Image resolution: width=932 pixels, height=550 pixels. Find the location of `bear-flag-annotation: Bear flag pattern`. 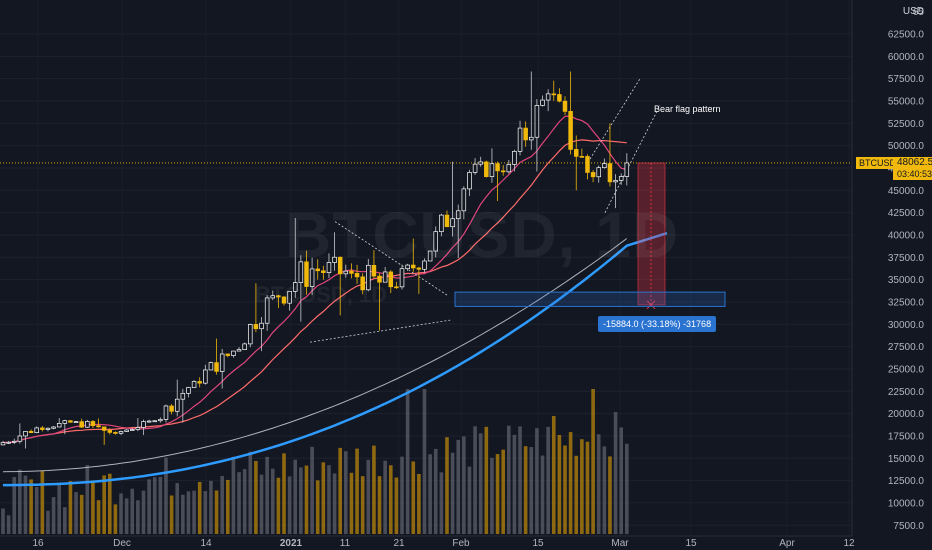

bear-flag-annotation: Bear flag pattern is located at coordinates (687, 109).